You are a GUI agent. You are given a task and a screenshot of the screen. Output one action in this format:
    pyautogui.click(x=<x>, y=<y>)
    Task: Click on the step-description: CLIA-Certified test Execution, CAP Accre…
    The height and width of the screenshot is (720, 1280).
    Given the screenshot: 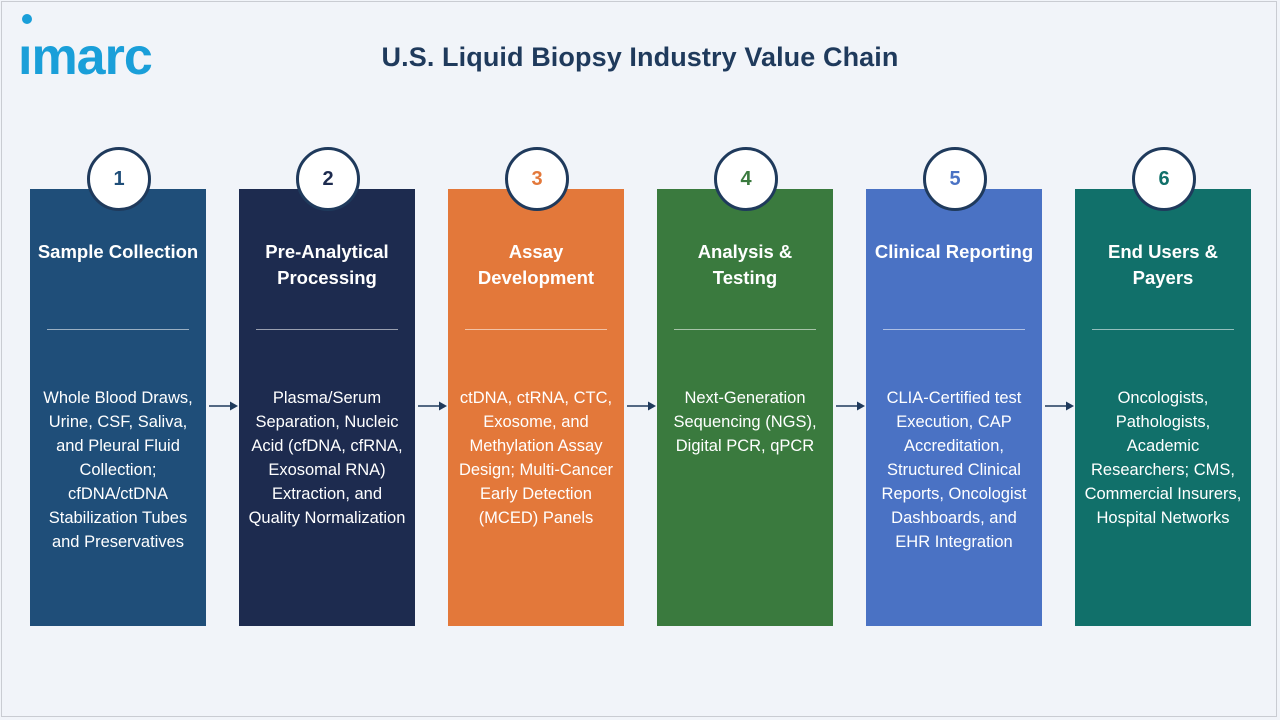 What is the action you would take?
    pyautogui.click(x=954, y=470)
    